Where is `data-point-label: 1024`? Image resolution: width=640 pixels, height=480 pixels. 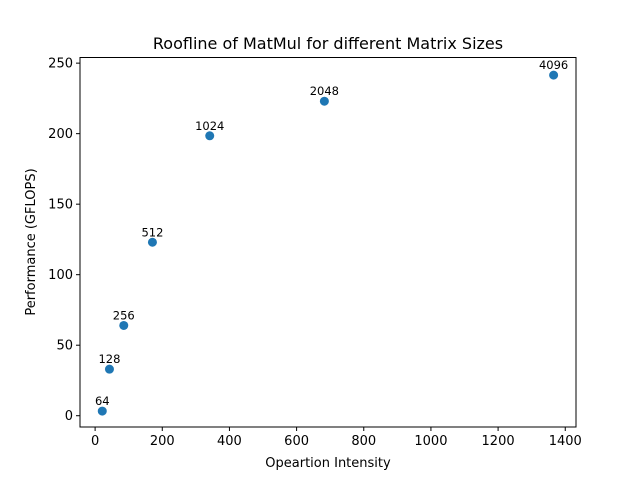
data-point-label: 1024 is located at coordinates (209, 126).